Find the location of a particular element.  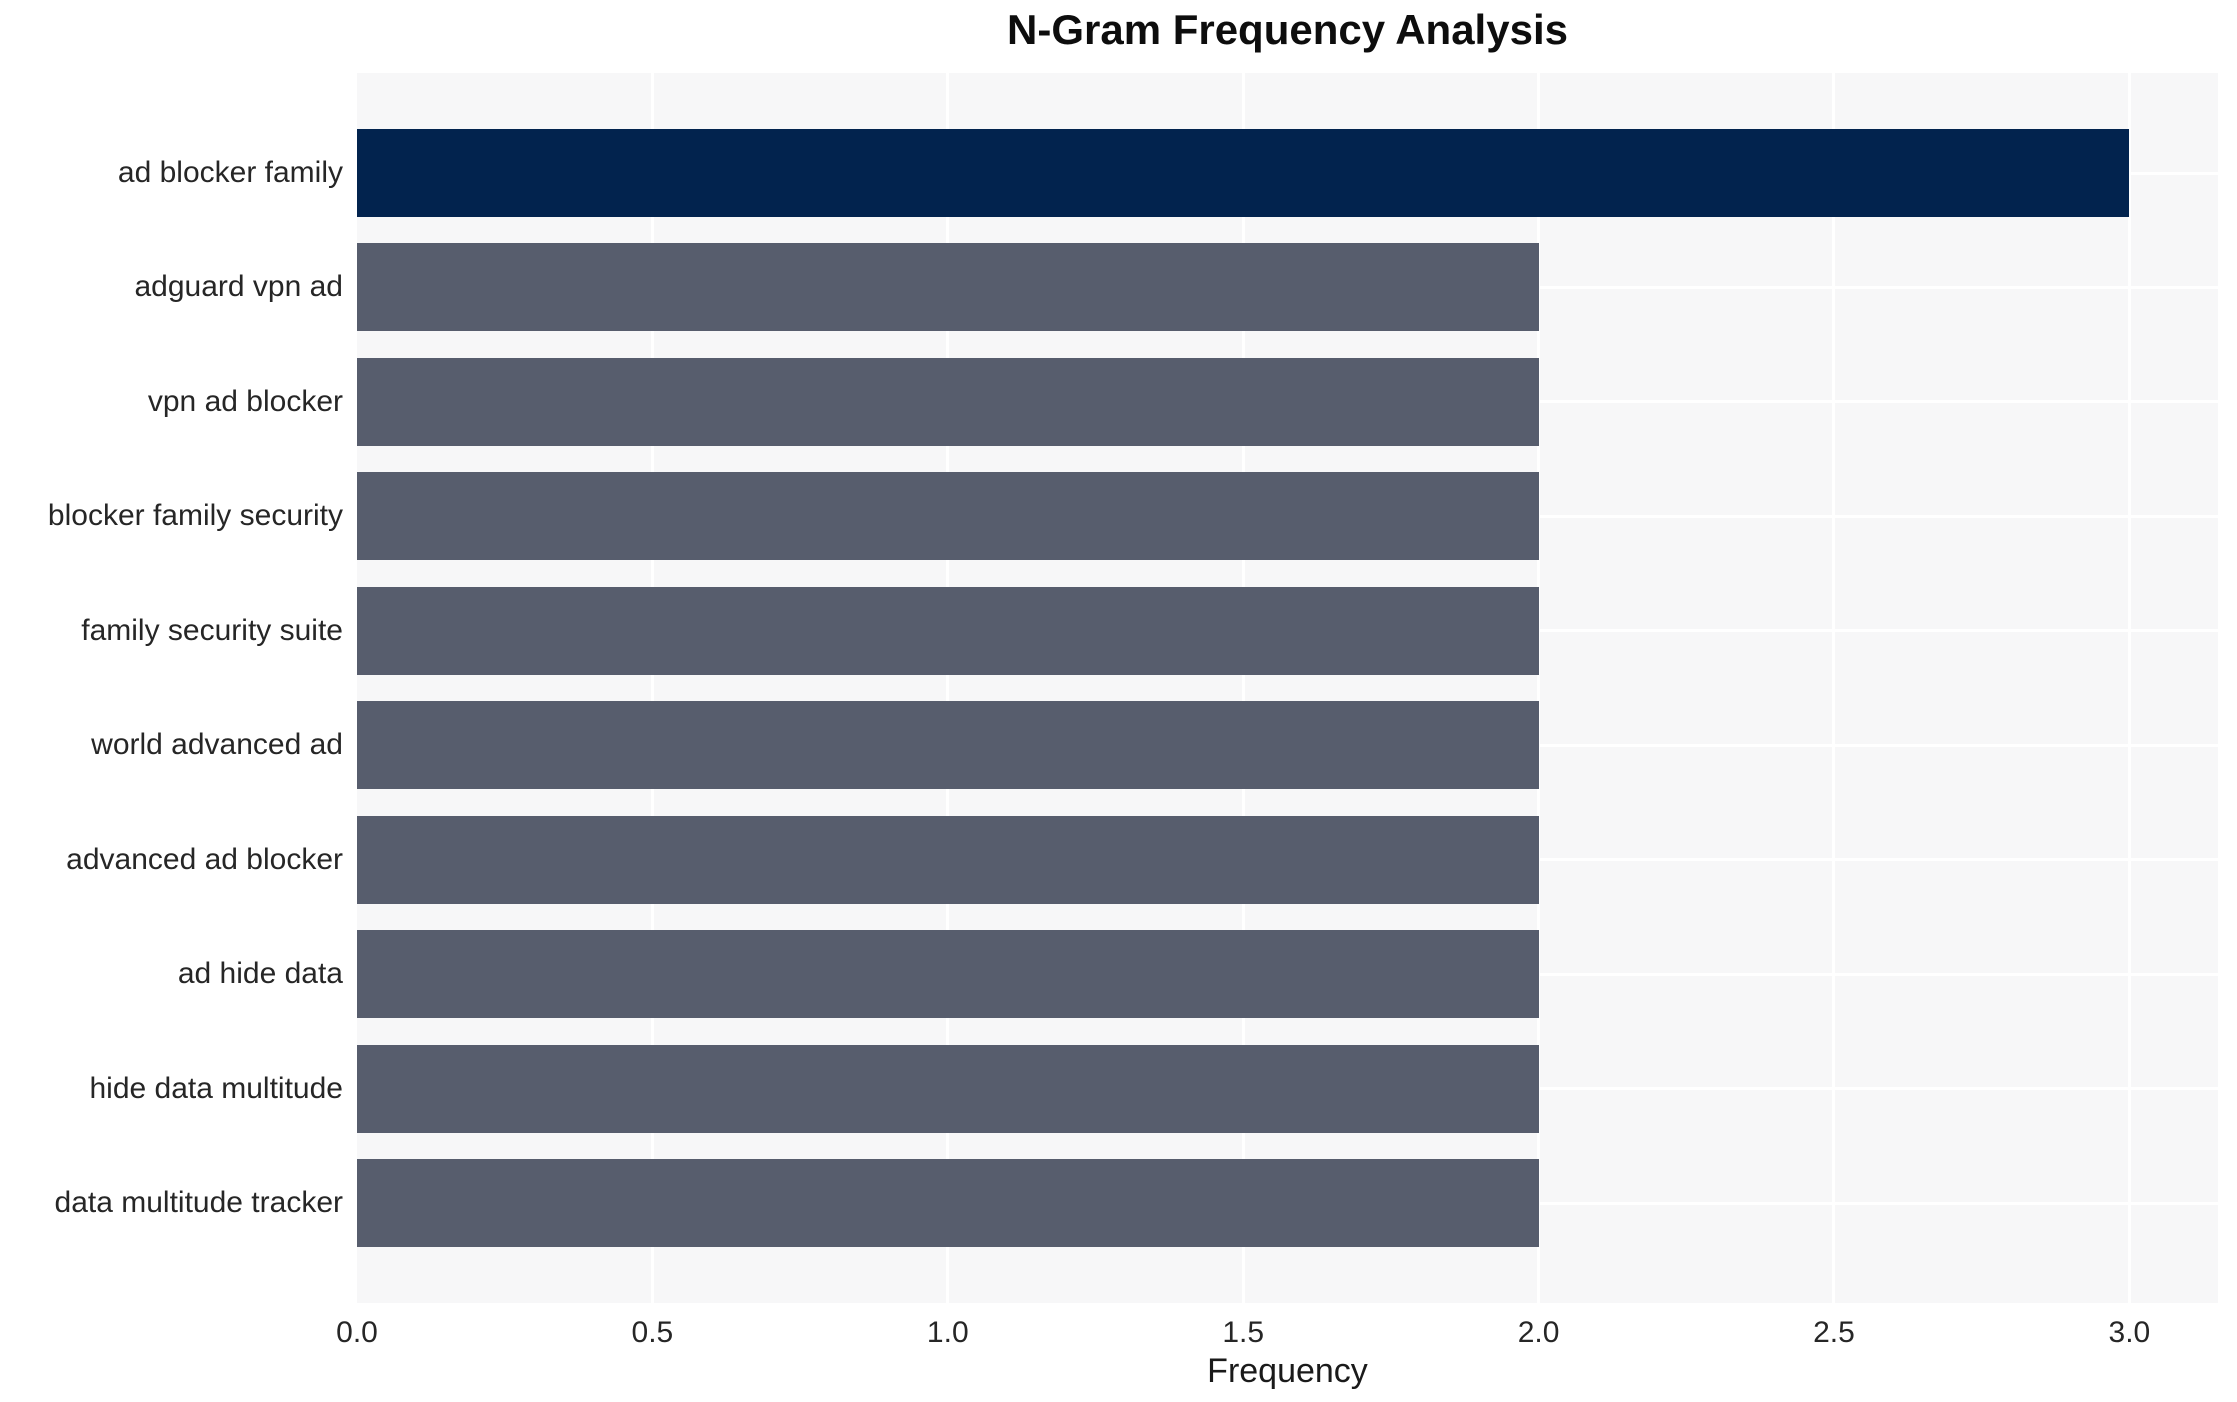

x-tick-label: 1.0 is located at coordinates (947, 1332).